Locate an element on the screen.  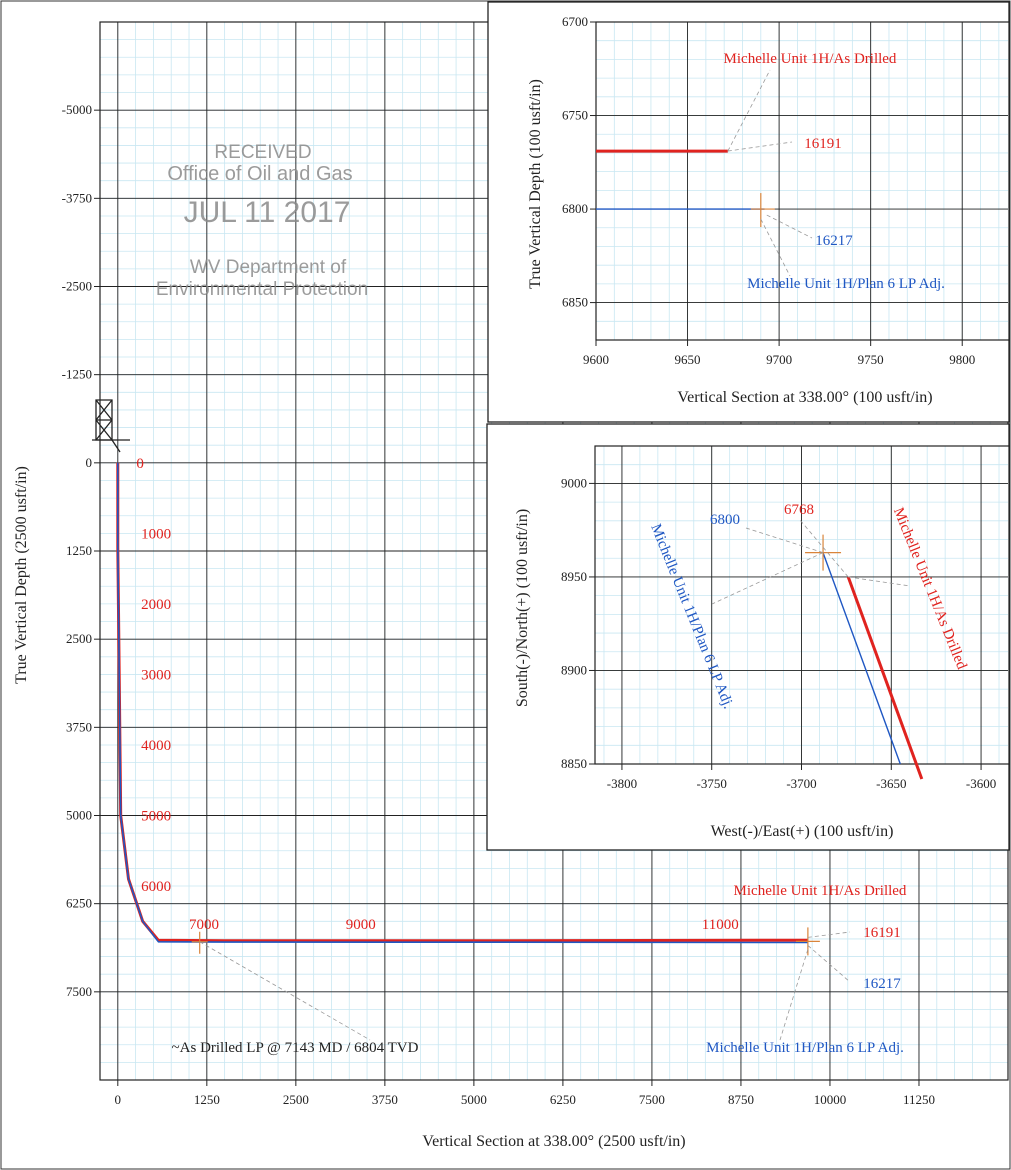
main-as-drilled-md-label: 16191 is located at coordinates (882, 933).